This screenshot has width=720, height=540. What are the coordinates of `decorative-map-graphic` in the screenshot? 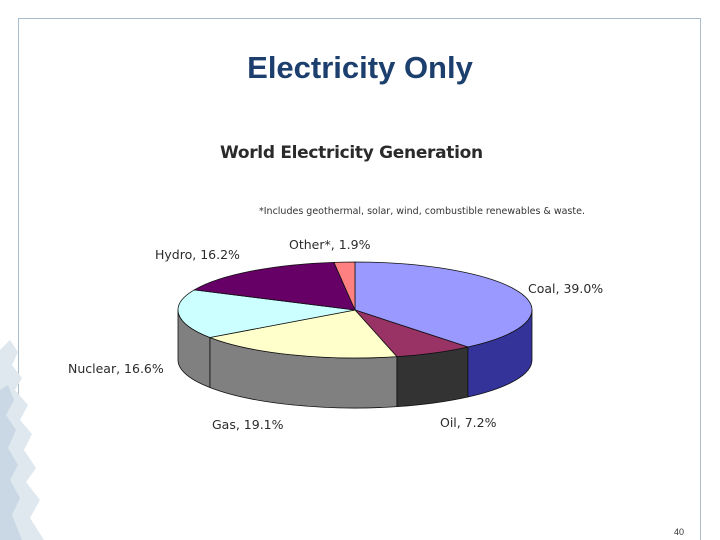 It's located at (22, 440).